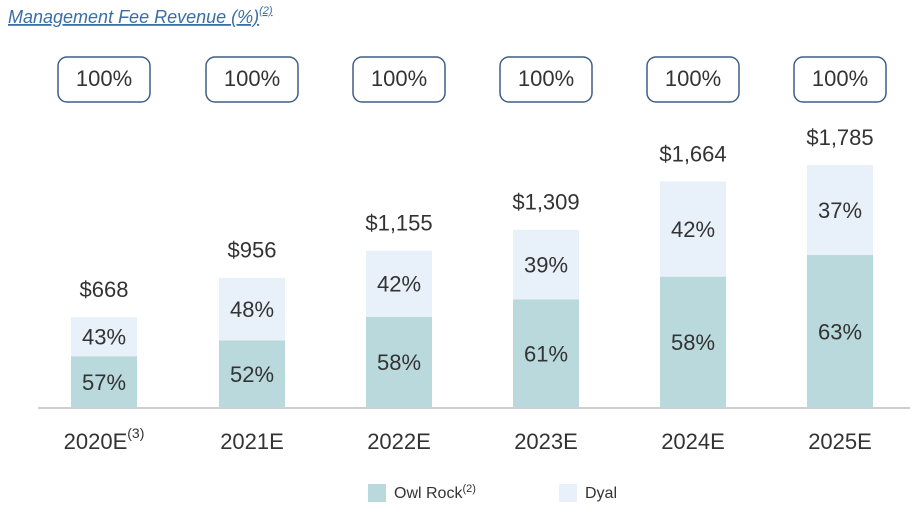 This screenshot has width=913, height=506. I want to click on category-superscript: (3), so click(135, 433).